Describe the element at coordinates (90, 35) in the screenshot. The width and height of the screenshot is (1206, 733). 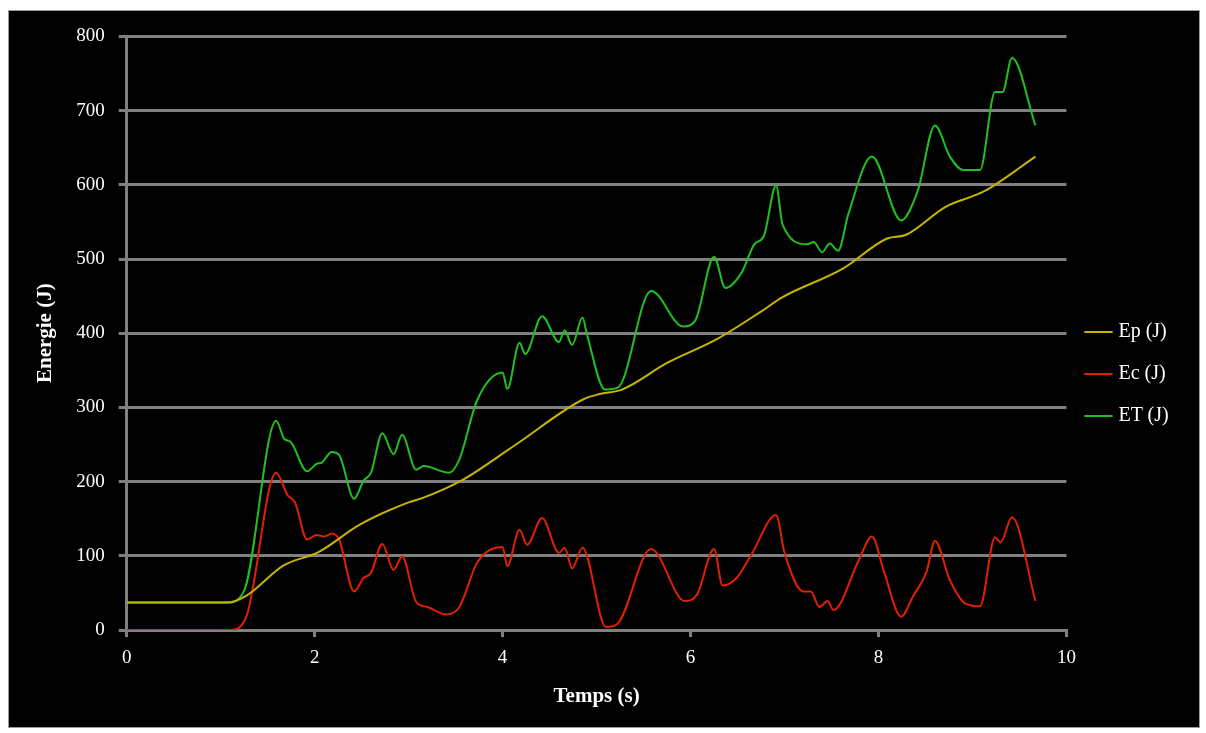
I see `y-tick-label: 800` at that location.